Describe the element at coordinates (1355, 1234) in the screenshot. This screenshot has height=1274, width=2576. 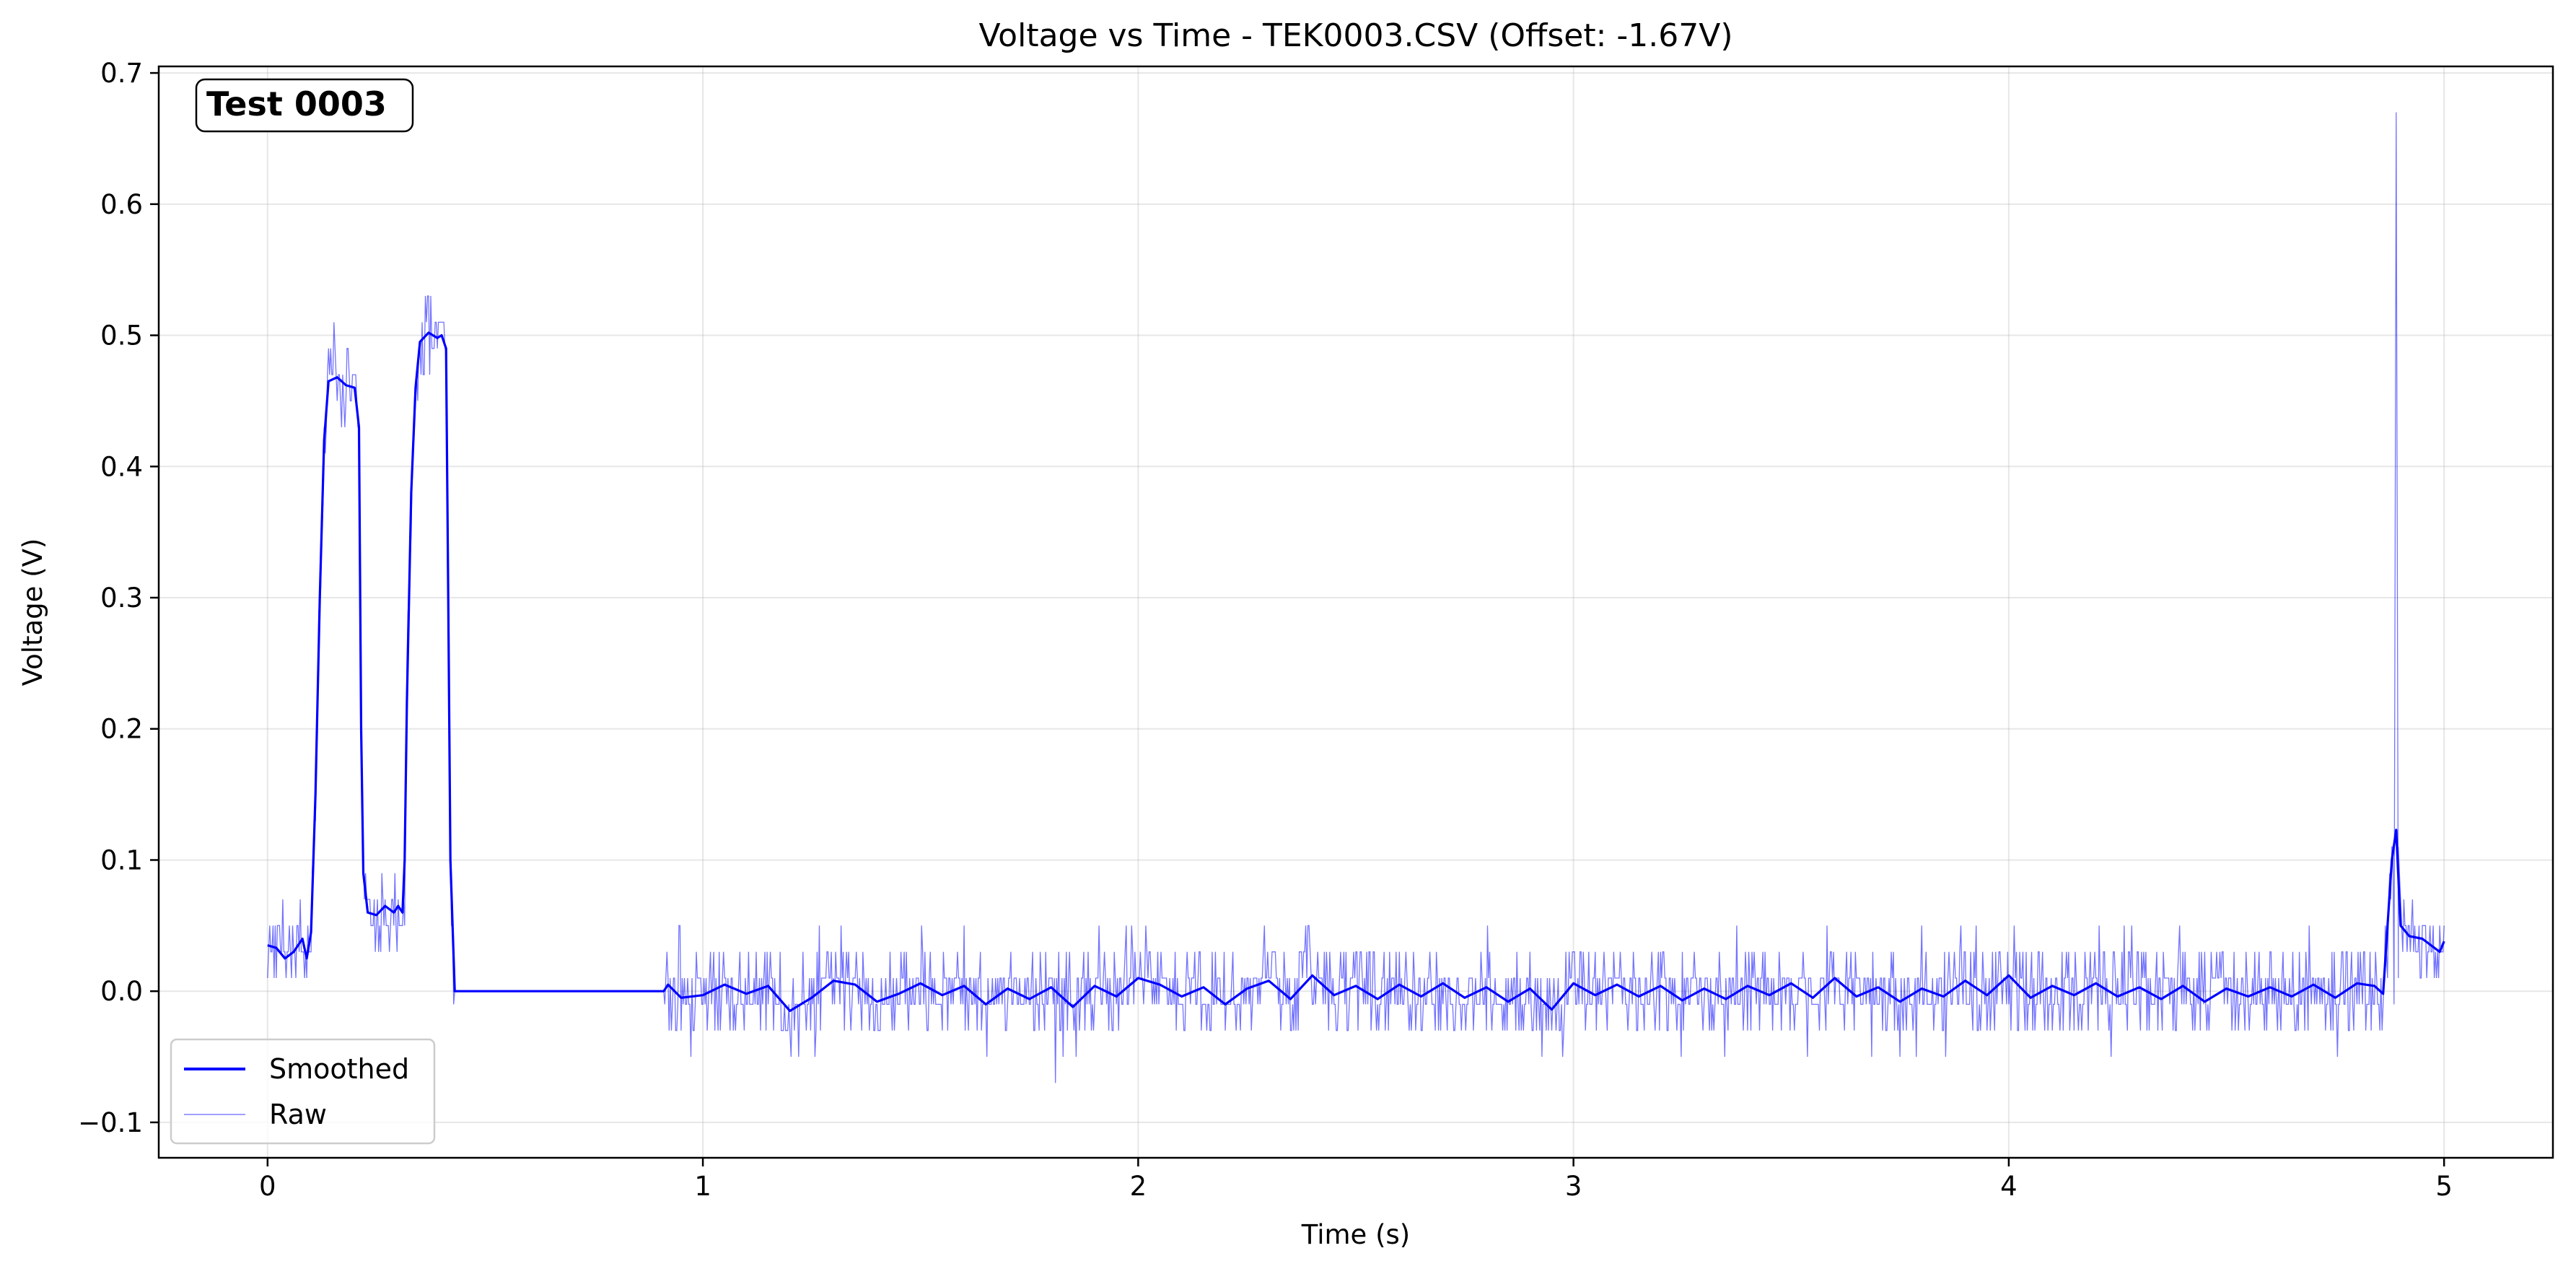
I see `x-axis-label: Time (s)` at that location.